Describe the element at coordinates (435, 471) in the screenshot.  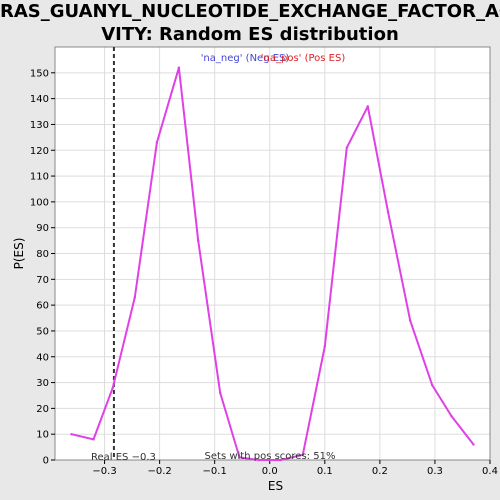
I see `x-tick-label: 0.3` at that location.